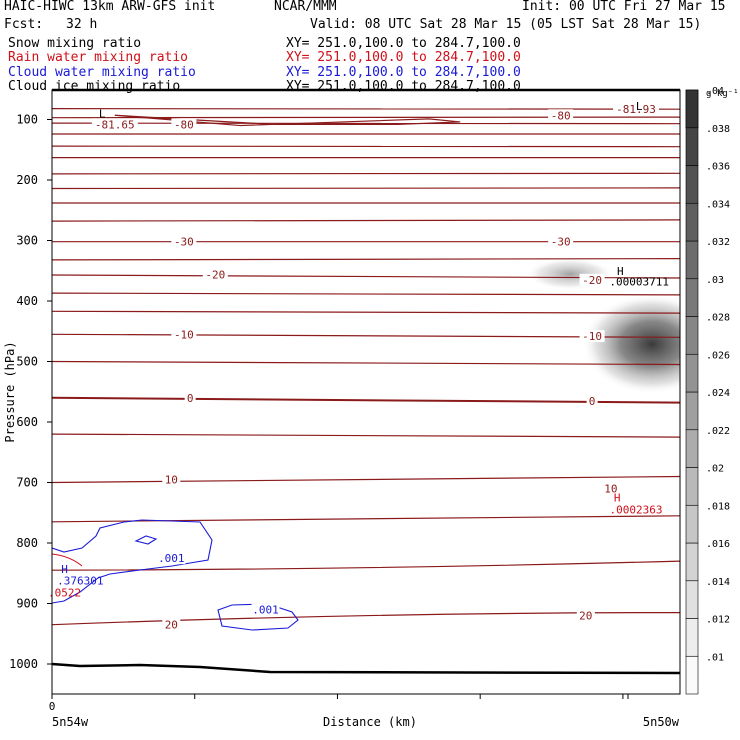 The image size is (740, 740). I want to click on y-tick-label: 200, so click(27, 180).